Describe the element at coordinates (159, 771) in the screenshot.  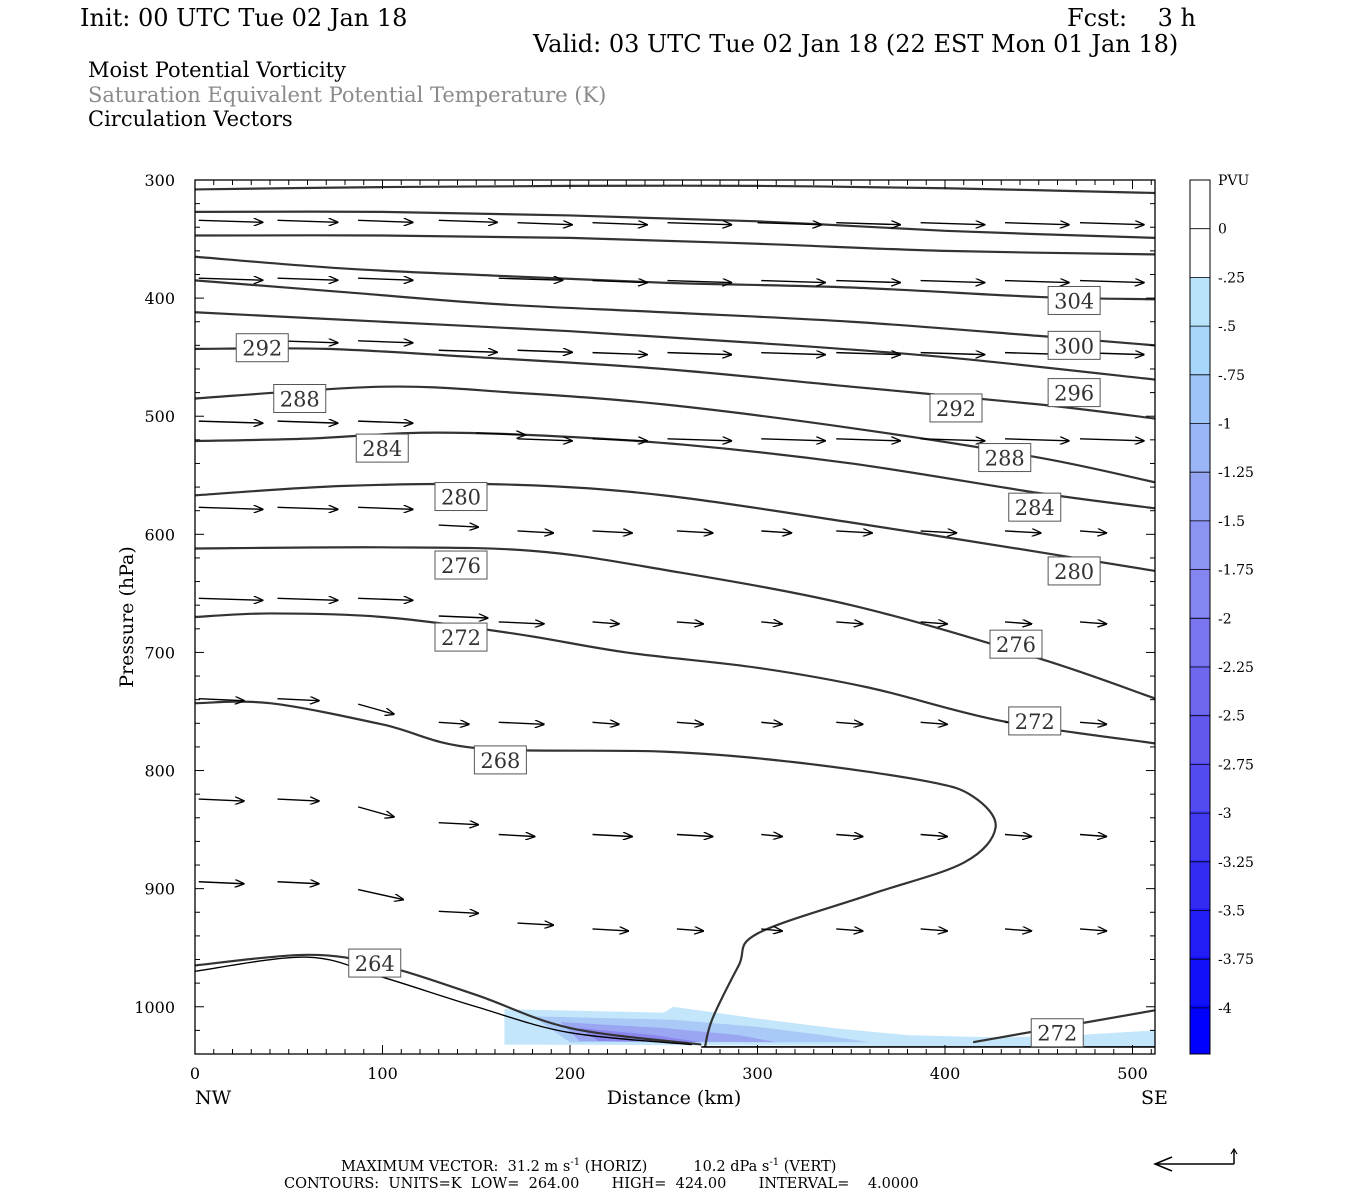
I see `y-tick-label: 800` at that location.